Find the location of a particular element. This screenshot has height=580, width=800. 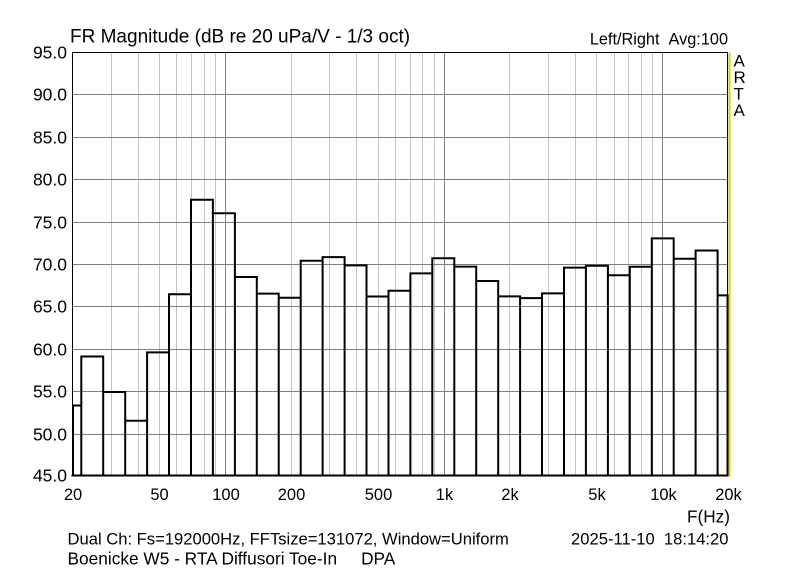

svg-text: 65.0 is located at coordinates (50, 306).